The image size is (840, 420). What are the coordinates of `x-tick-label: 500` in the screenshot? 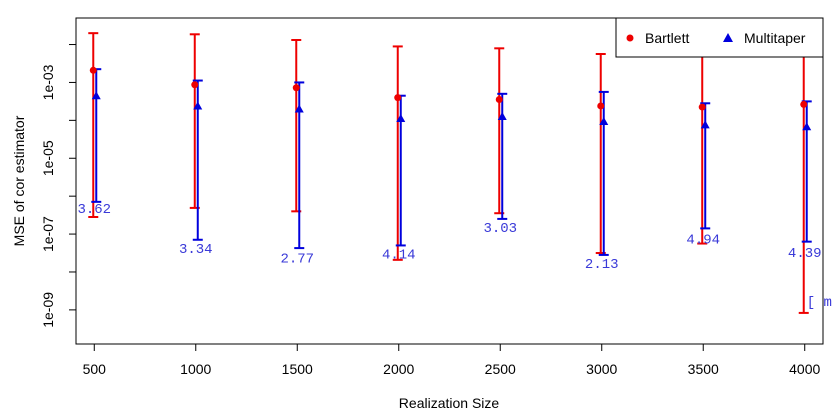 It's located at (95, 369).